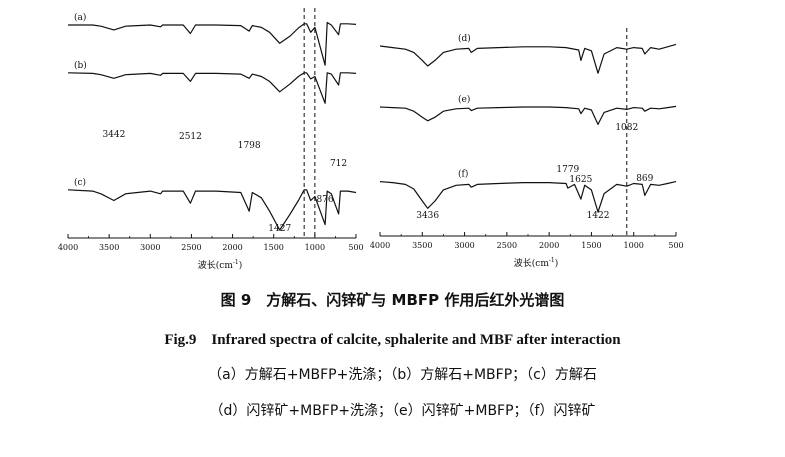 The height and width of the screenshot is (457, 785). I want to click on peak-annotation: 869, so click(644, 179).